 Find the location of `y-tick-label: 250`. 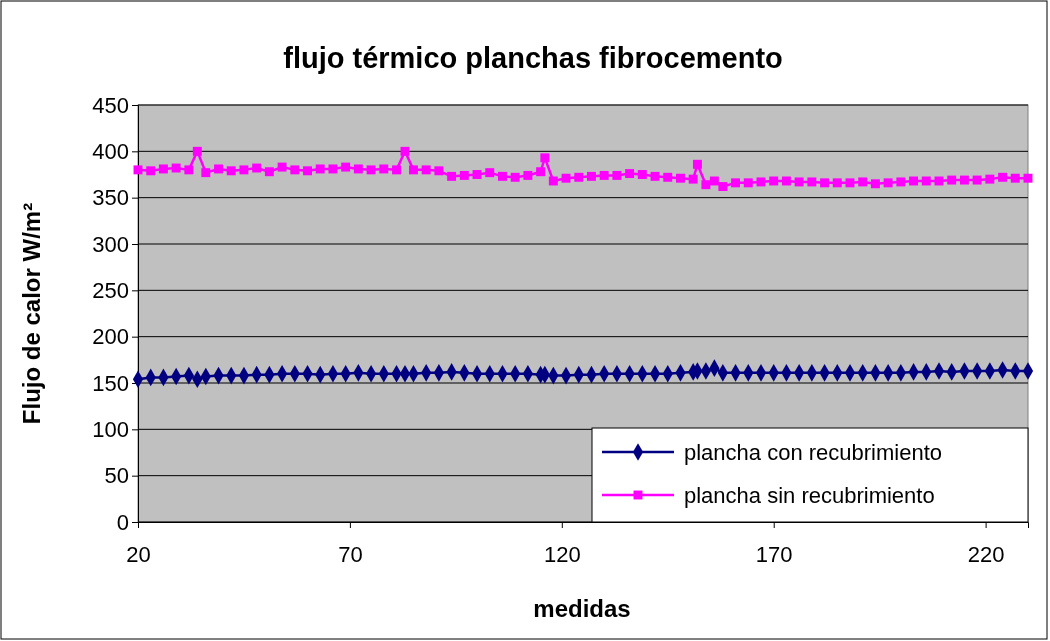

y-tick-label: 250 is located at coordinates (110, 290).